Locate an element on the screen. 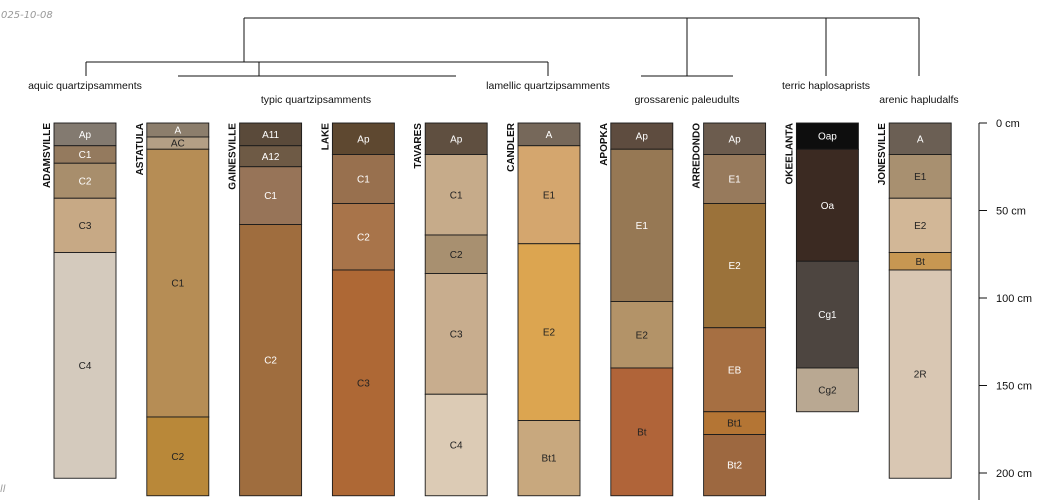 Image resolution: width=1050 pixels, height=500 pixels. horizon-gainesville-c2 is located at coordinates (271, 360).